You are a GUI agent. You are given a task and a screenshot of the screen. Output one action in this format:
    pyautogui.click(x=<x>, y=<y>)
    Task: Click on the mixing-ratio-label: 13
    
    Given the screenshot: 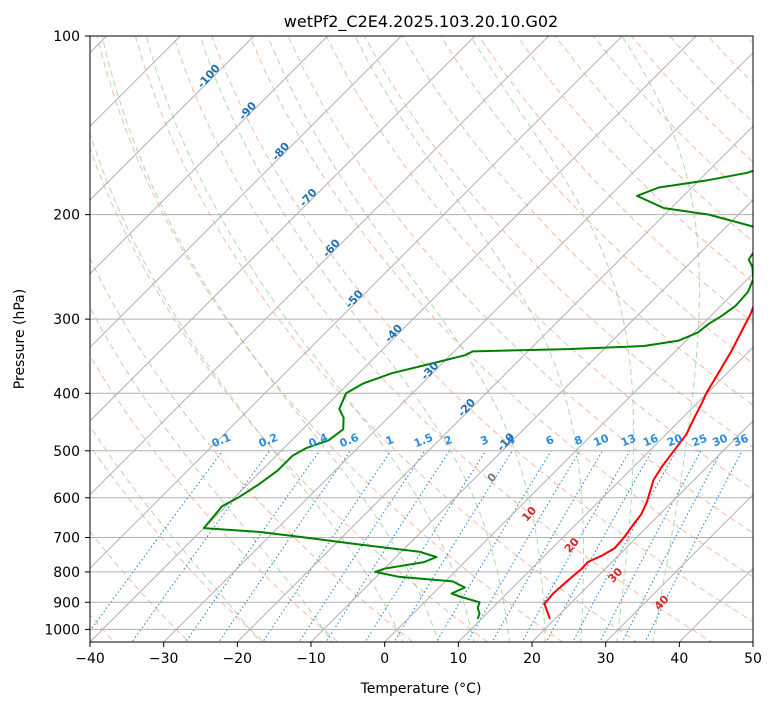 What is the action you would take?
    pyautogui.click(x=628, y=441)
    